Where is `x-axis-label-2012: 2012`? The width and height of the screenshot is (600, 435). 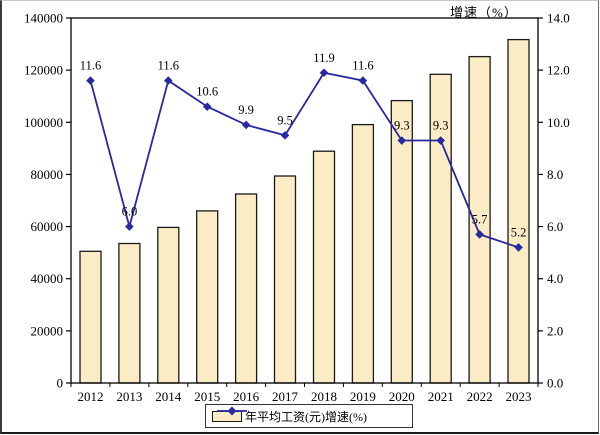 x-axis-label-2012: 2012 is located at coordinates (91, 396).